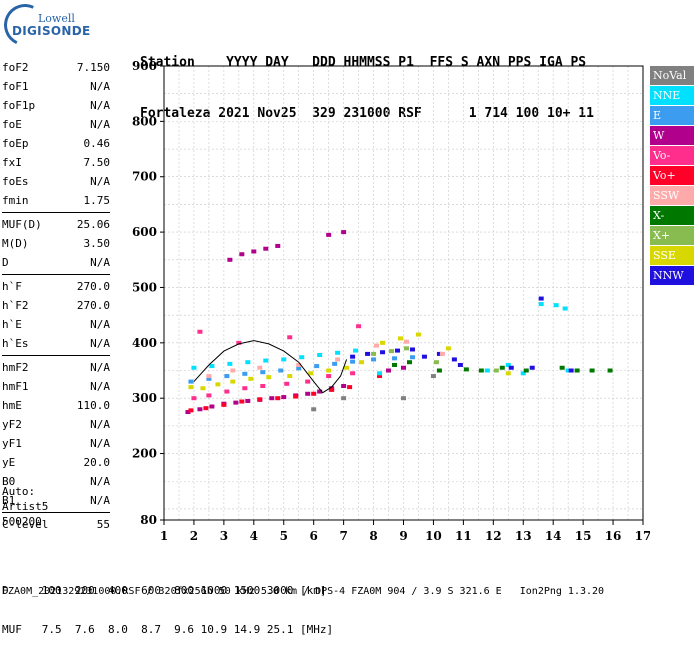  I want to click on param-label: h`Es, so click(15, 343).